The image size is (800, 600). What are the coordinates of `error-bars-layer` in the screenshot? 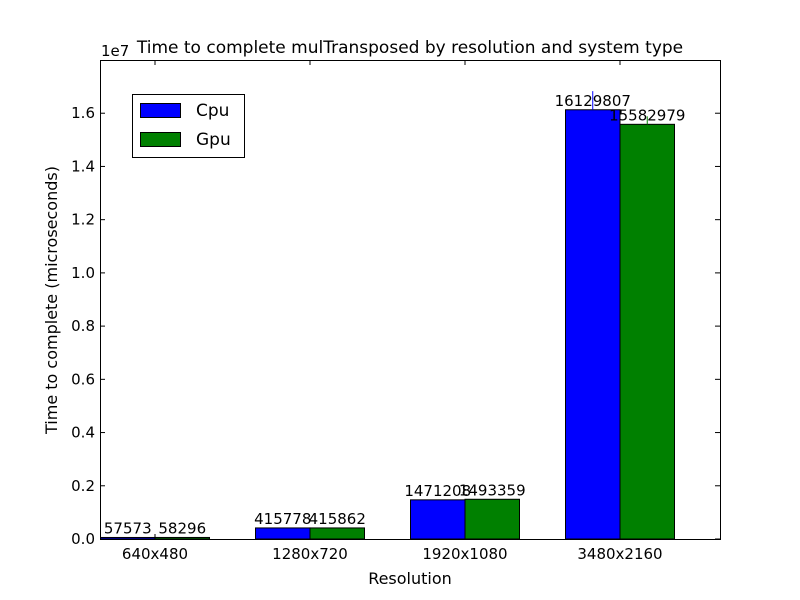 It's located at (620, 108).